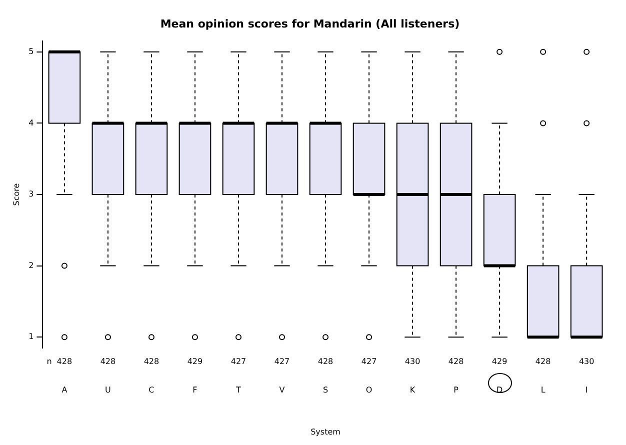  Describe the element at coordinates (65, 390) in the screenshot. I see `x-tick-label: A` at that location.